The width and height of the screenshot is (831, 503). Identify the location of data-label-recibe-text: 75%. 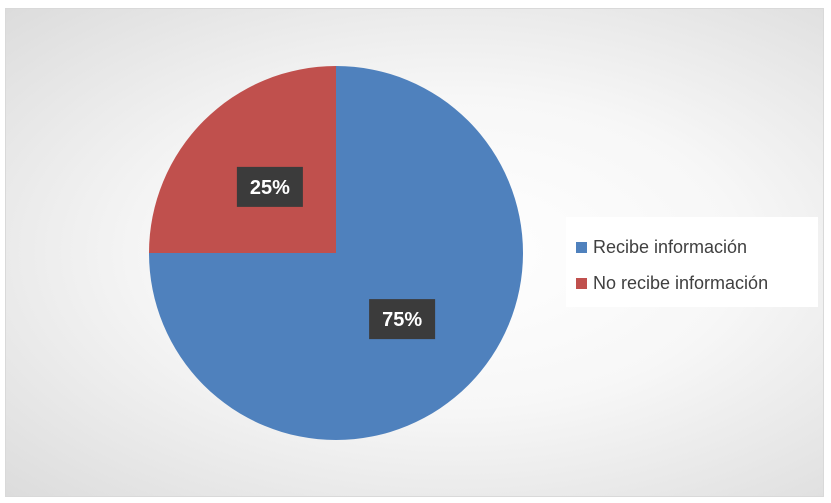
(402, 320).